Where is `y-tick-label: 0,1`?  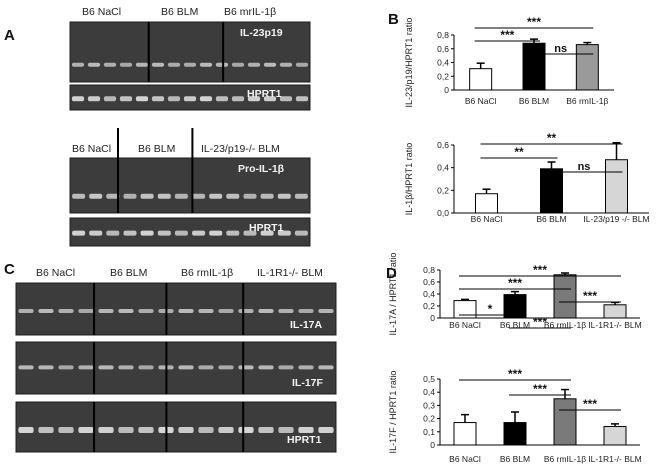 y-tick-label: 0,1 is located at coordinates (429, 432).